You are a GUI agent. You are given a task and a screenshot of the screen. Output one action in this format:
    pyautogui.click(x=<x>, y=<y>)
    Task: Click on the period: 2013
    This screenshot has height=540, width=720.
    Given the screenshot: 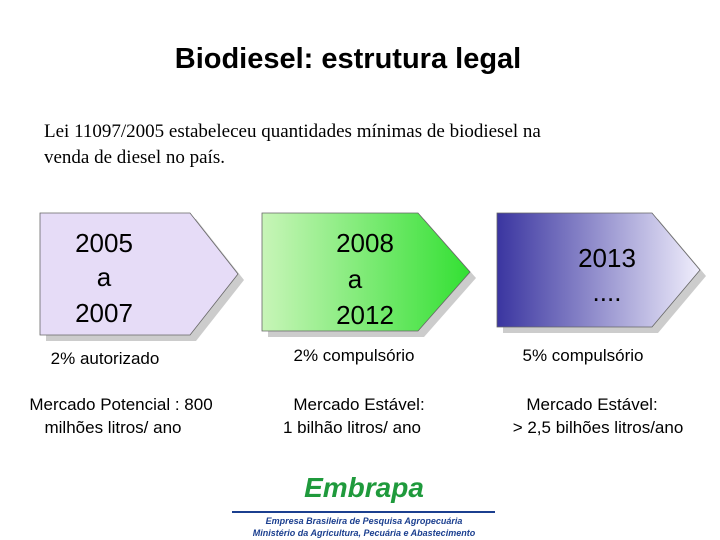 What is the action you would take?
    pyautogui.click(x=607, y=258)
    